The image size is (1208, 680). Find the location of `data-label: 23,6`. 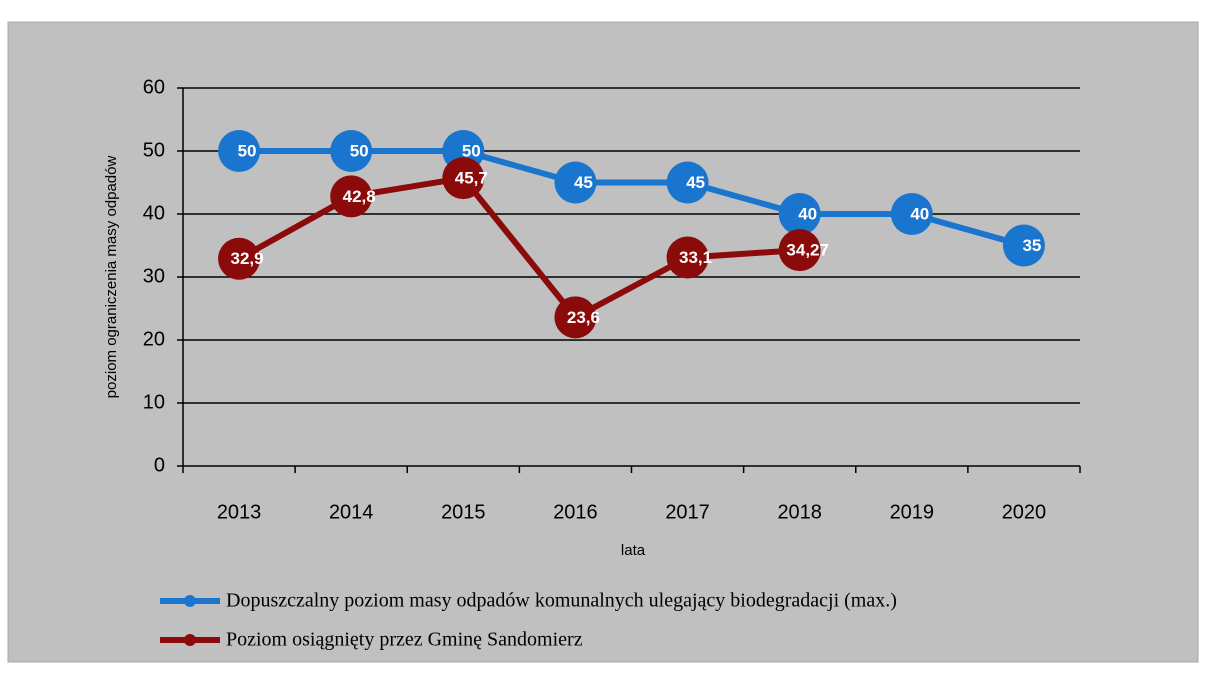

data-label: 23,6 is located at coordinates (583, 317).